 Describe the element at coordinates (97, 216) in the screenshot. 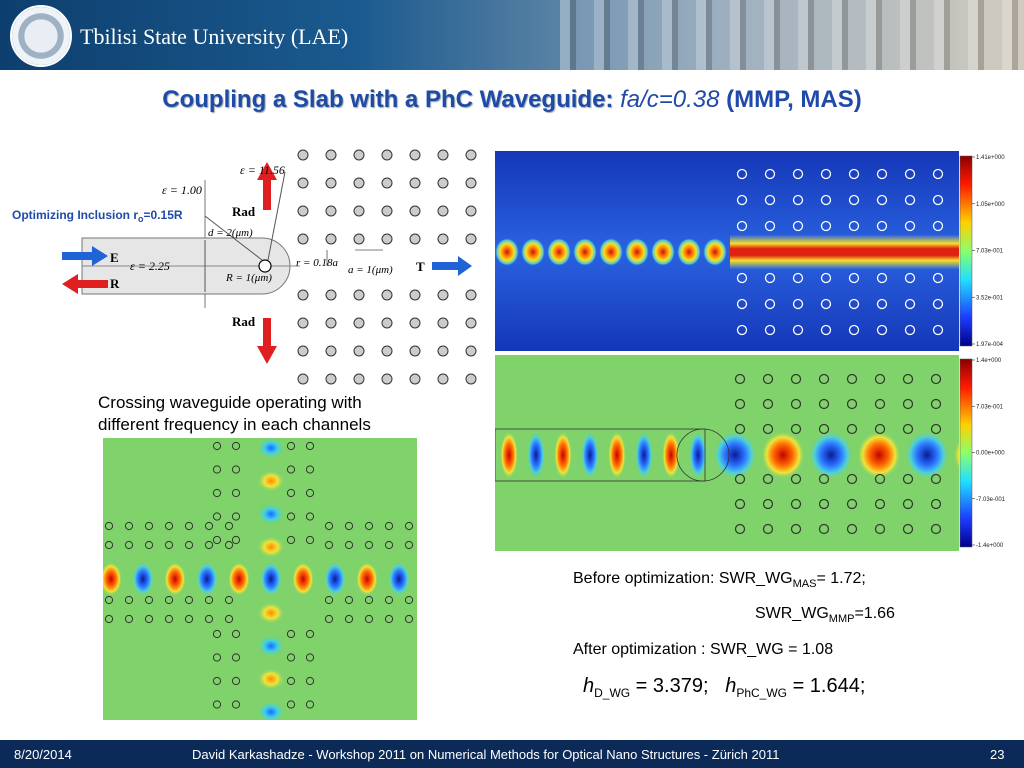

I see `inclusion-label: Optimizing Inclusion ro=0.15R` at that location.